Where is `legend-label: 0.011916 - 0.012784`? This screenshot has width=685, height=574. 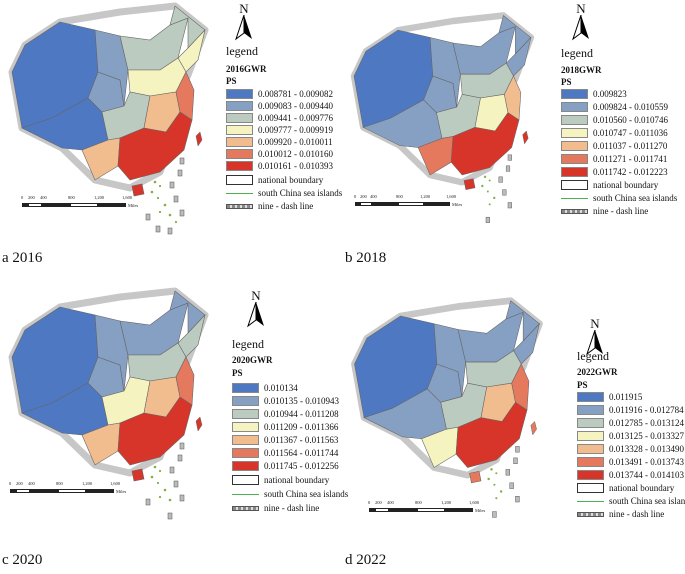 legend-label: 0.011916 - 0.012784 is located at coordinates (646, 410).